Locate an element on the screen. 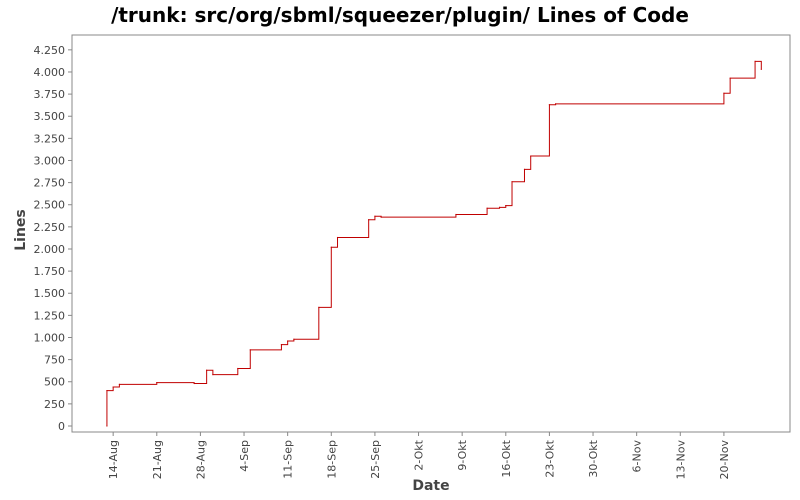  y-tick-label: 250 is located at coordinates (54, 404).